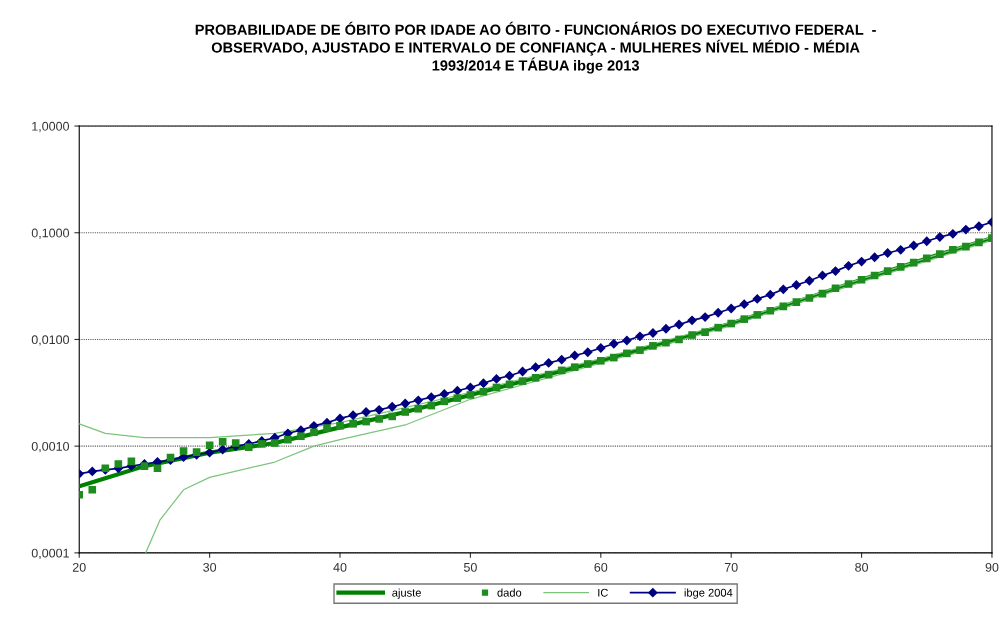 The image size is (1003, 624). I want to click on x-tick-label: 30, so click(210, 567).